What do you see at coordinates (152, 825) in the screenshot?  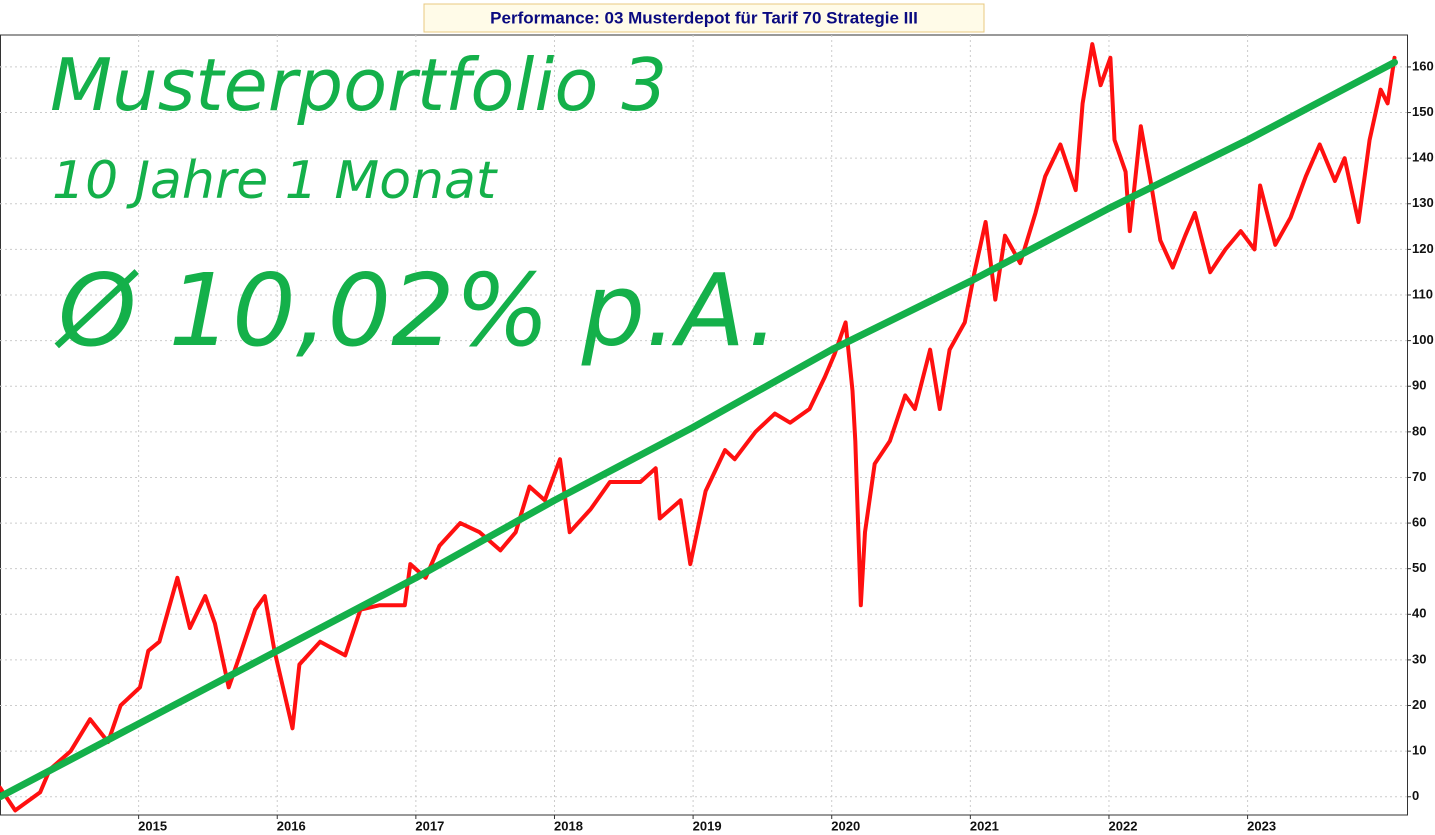 I see `x-tick-label: 2015` at bounding box center [152, 825].